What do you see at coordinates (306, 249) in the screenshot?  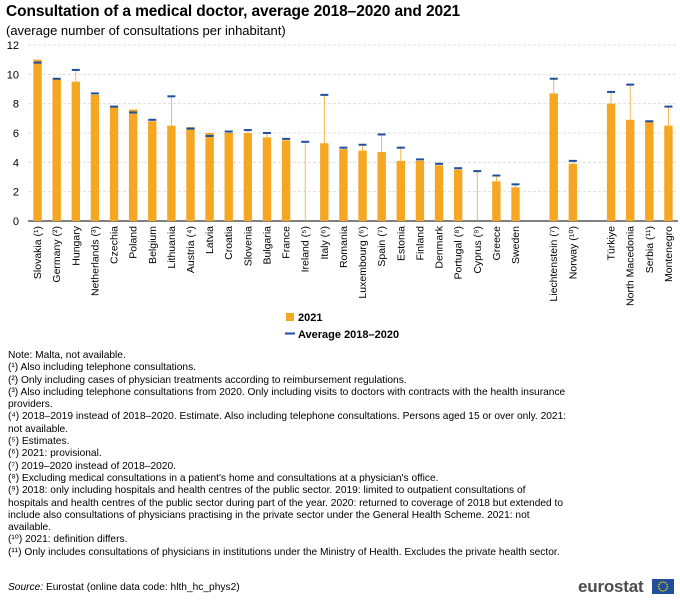 I see `x-tick-label: Ireland (⁵)` at bounding box center [306, 249].